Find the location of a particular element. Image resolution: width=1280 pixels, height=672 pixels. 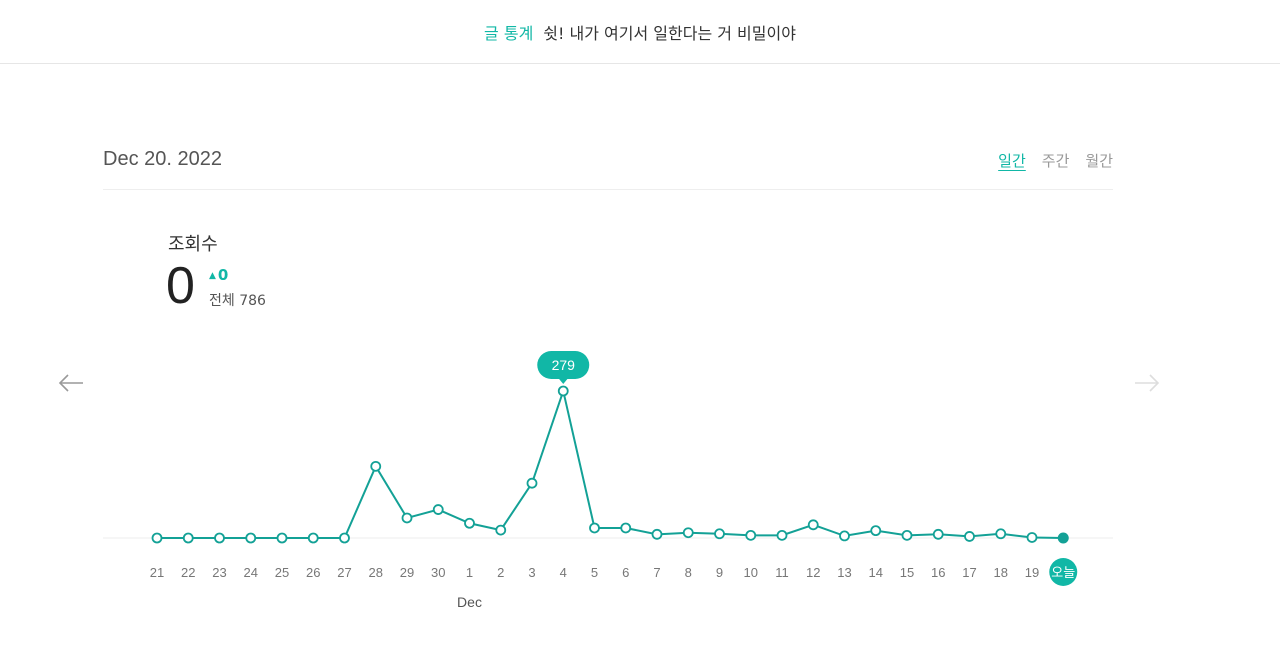

x-tick-label: 25 is located at coordinates (282, 572).